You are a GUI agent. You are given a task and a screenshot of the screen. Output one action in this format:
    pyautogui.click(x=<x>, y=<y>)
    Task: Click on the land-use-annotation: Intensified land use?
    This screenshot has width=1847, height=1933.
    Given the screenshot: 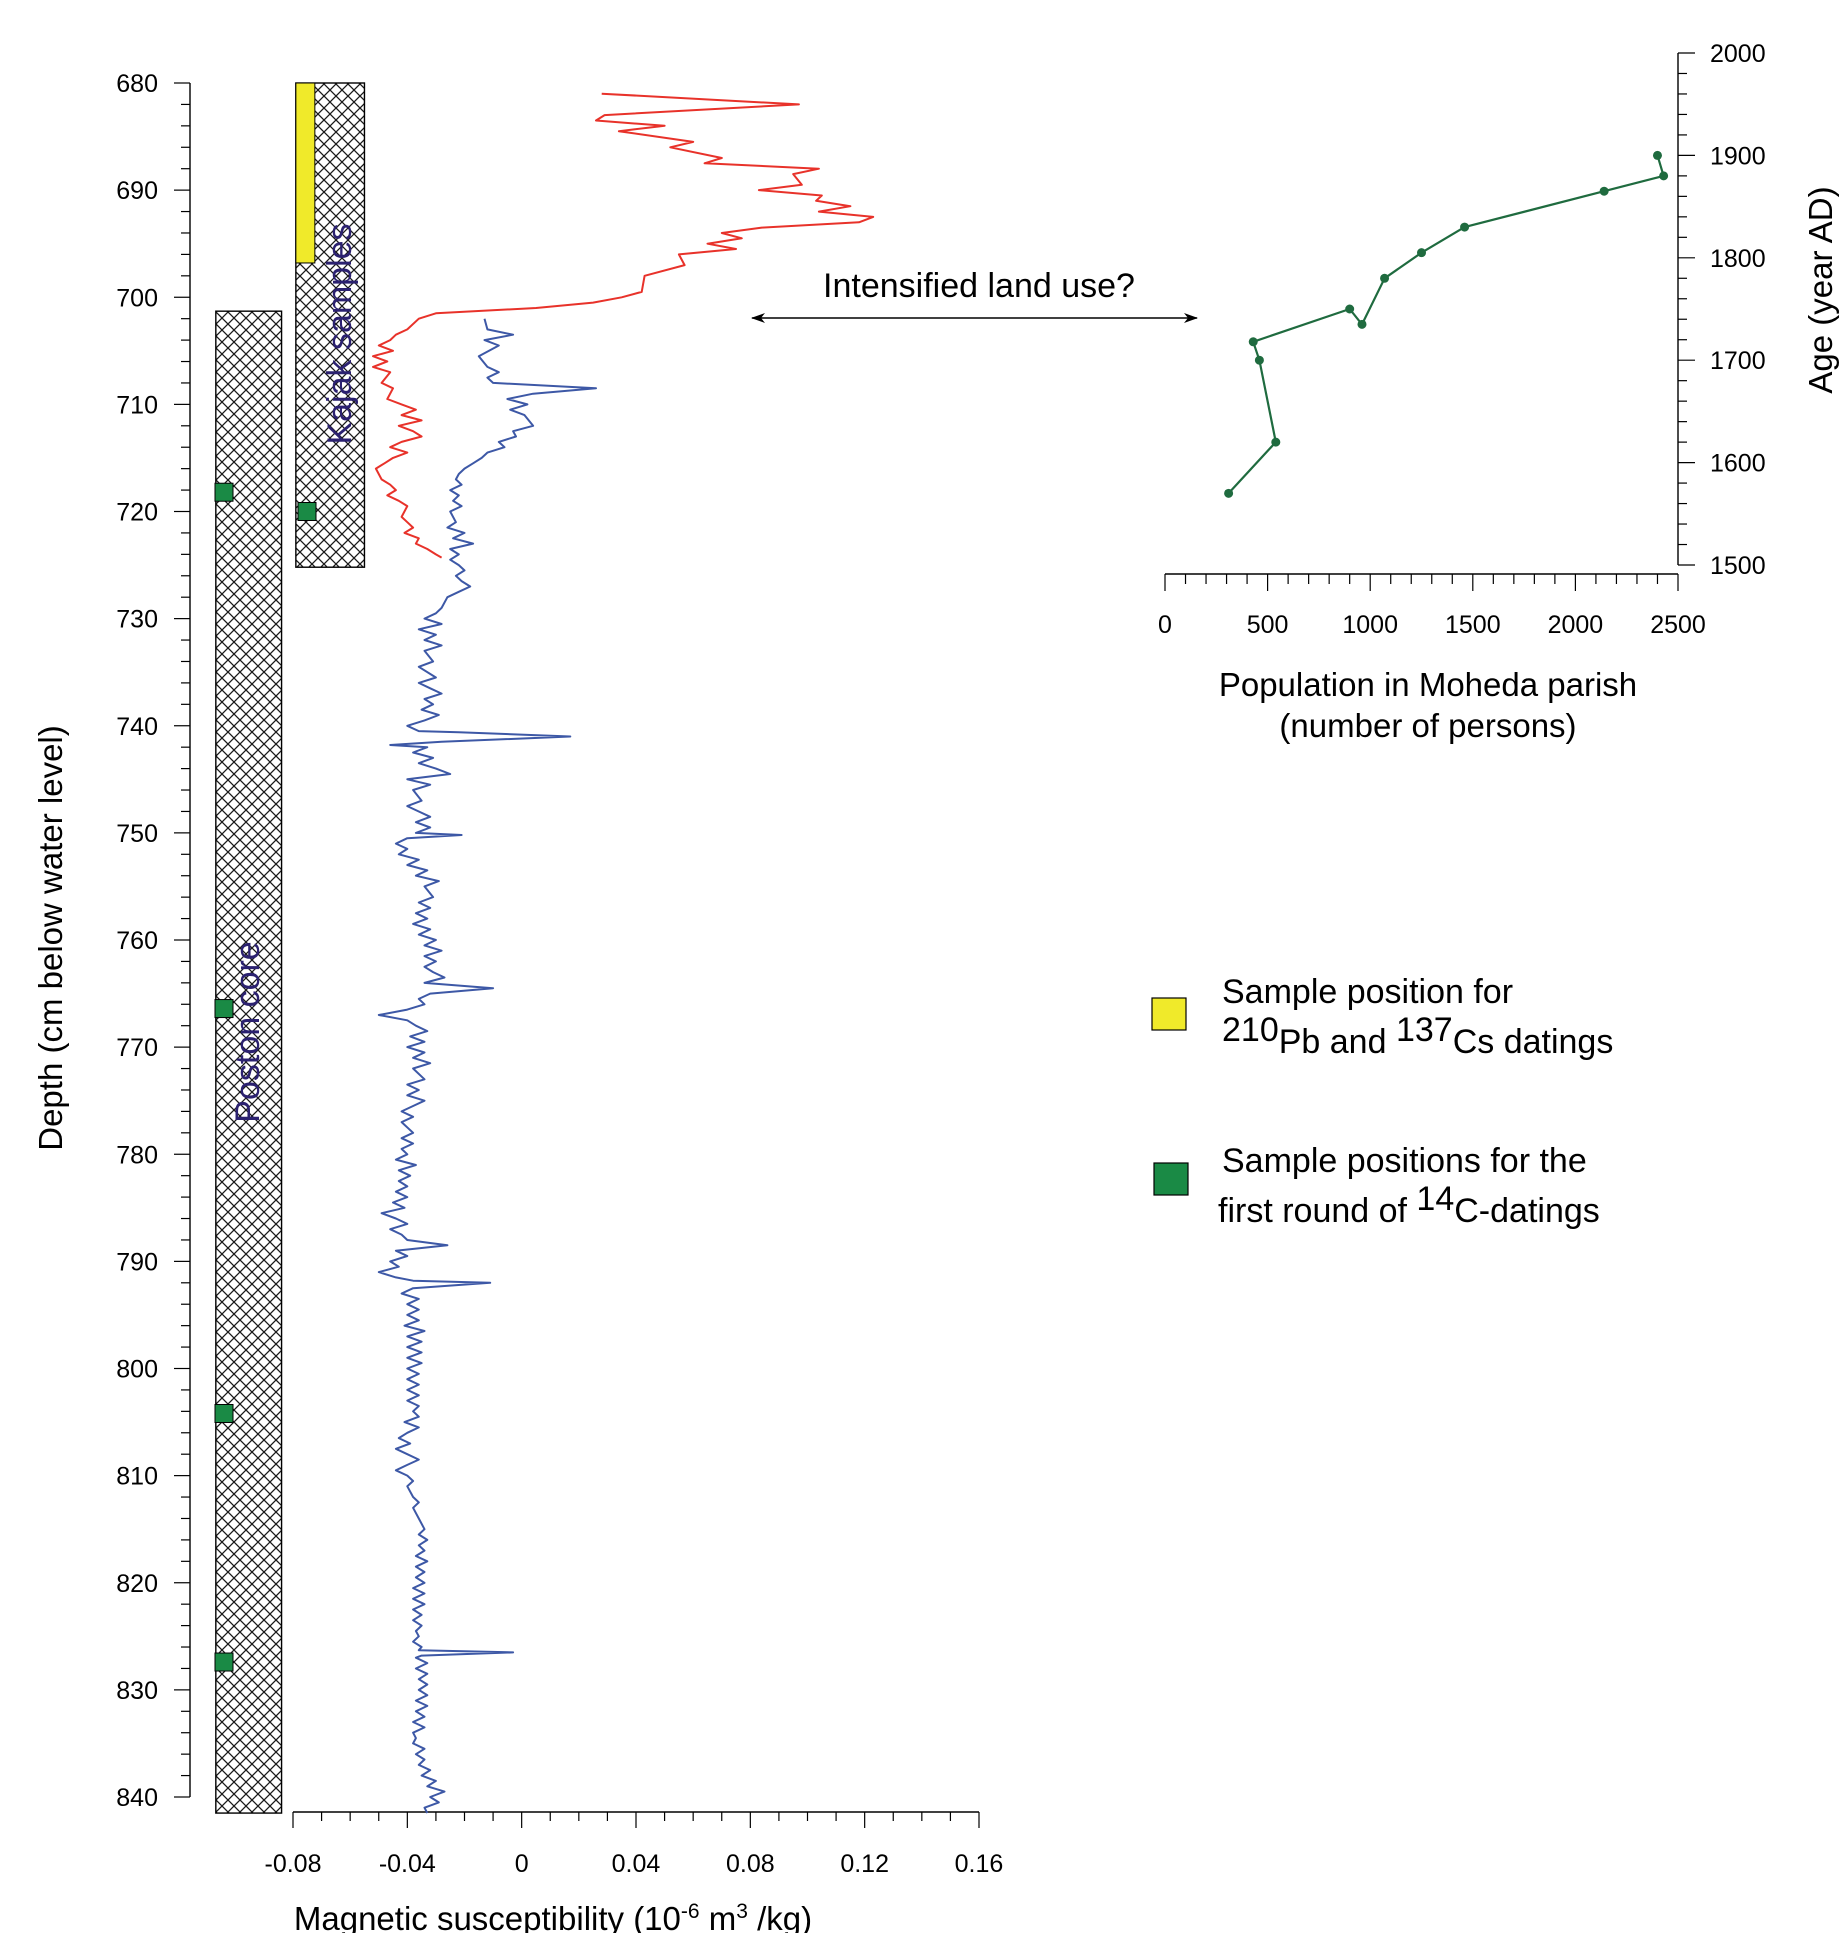 What is the action you would take?
    pyautogui.click(x=974, y=295)
    